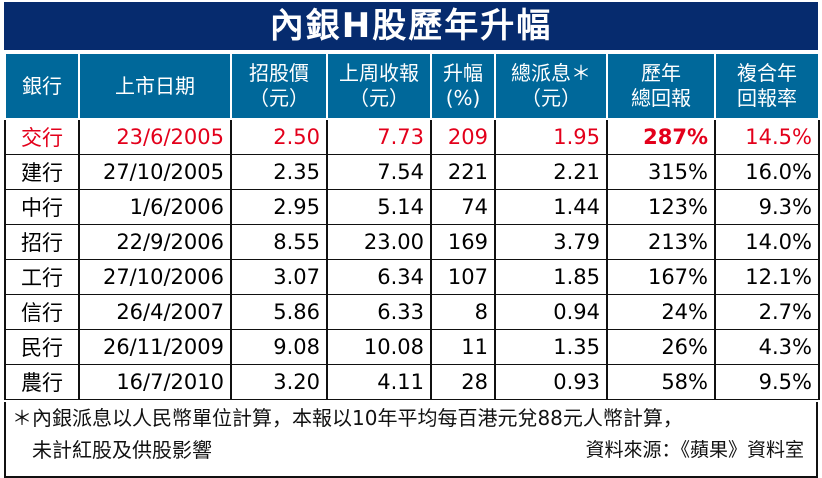  Describe the element at coordinates (661, 137) in the screenshot. I see `cell-total-return: 287%` at that location.